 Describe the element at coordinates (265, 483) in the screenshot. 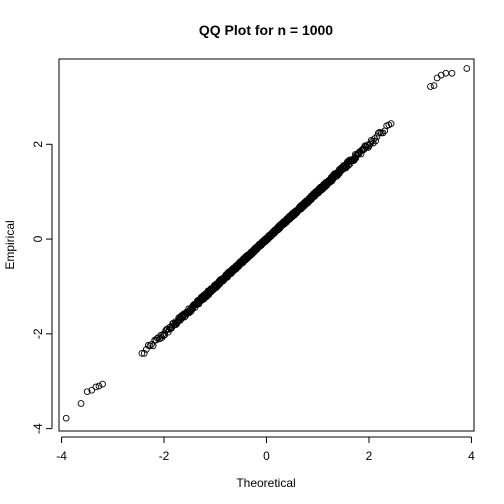

I see `x-axis-label: Theoretical` at that location.